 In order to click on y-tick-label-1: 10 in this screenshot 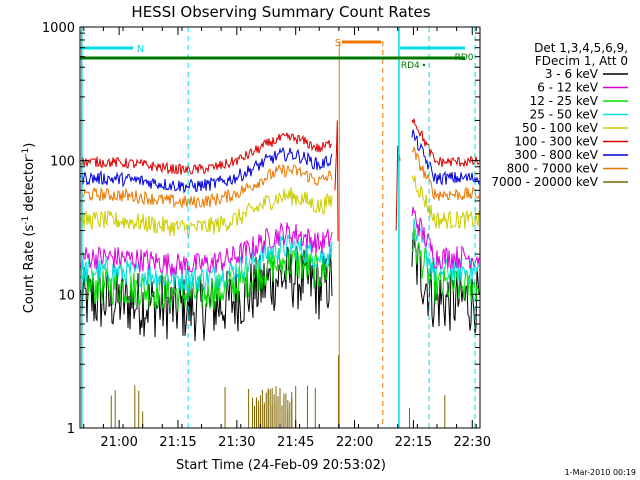, I will do `click(66, 295)`.